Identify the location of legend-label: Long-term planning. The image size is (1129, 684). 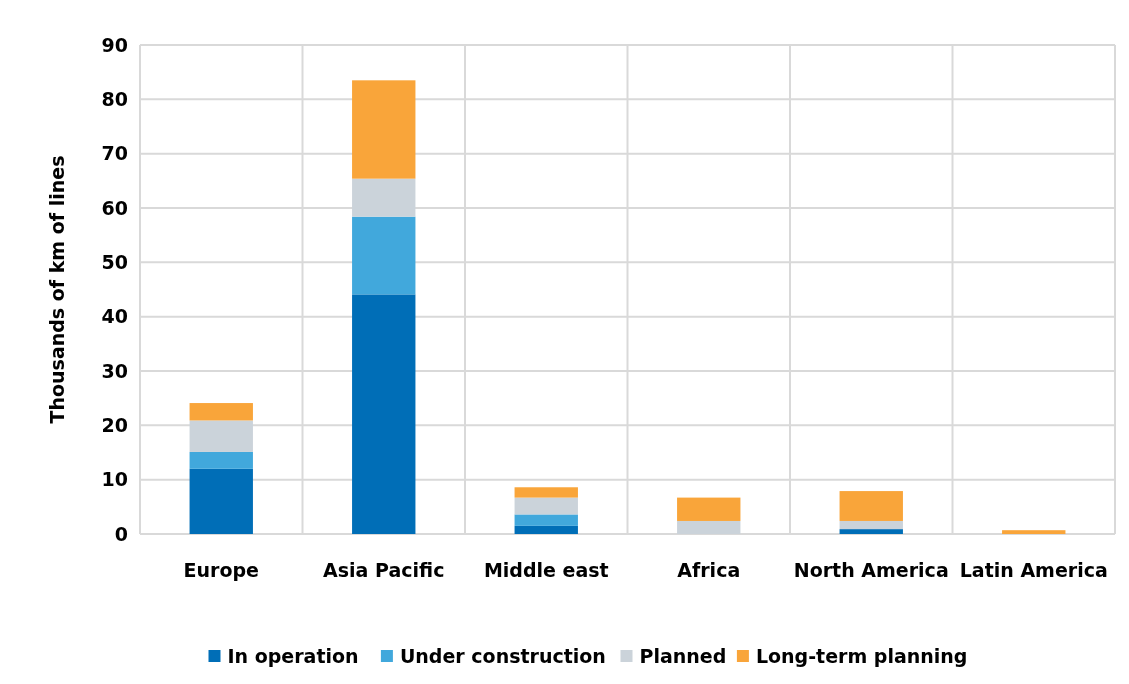
(861, 655).